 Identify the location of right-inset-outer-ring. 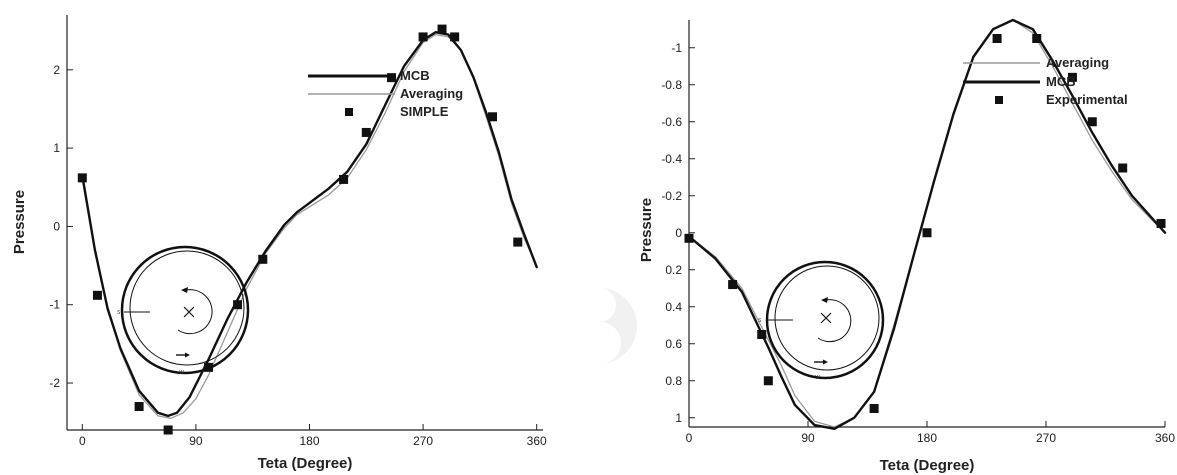
(825, 320).